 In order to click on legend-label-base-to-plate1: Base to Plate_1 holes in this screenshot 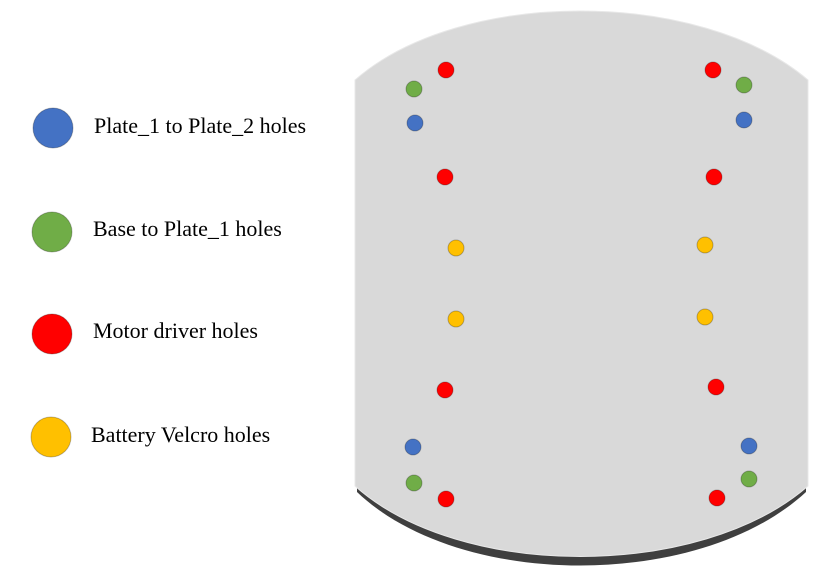, I will do `click(187, 228)`.